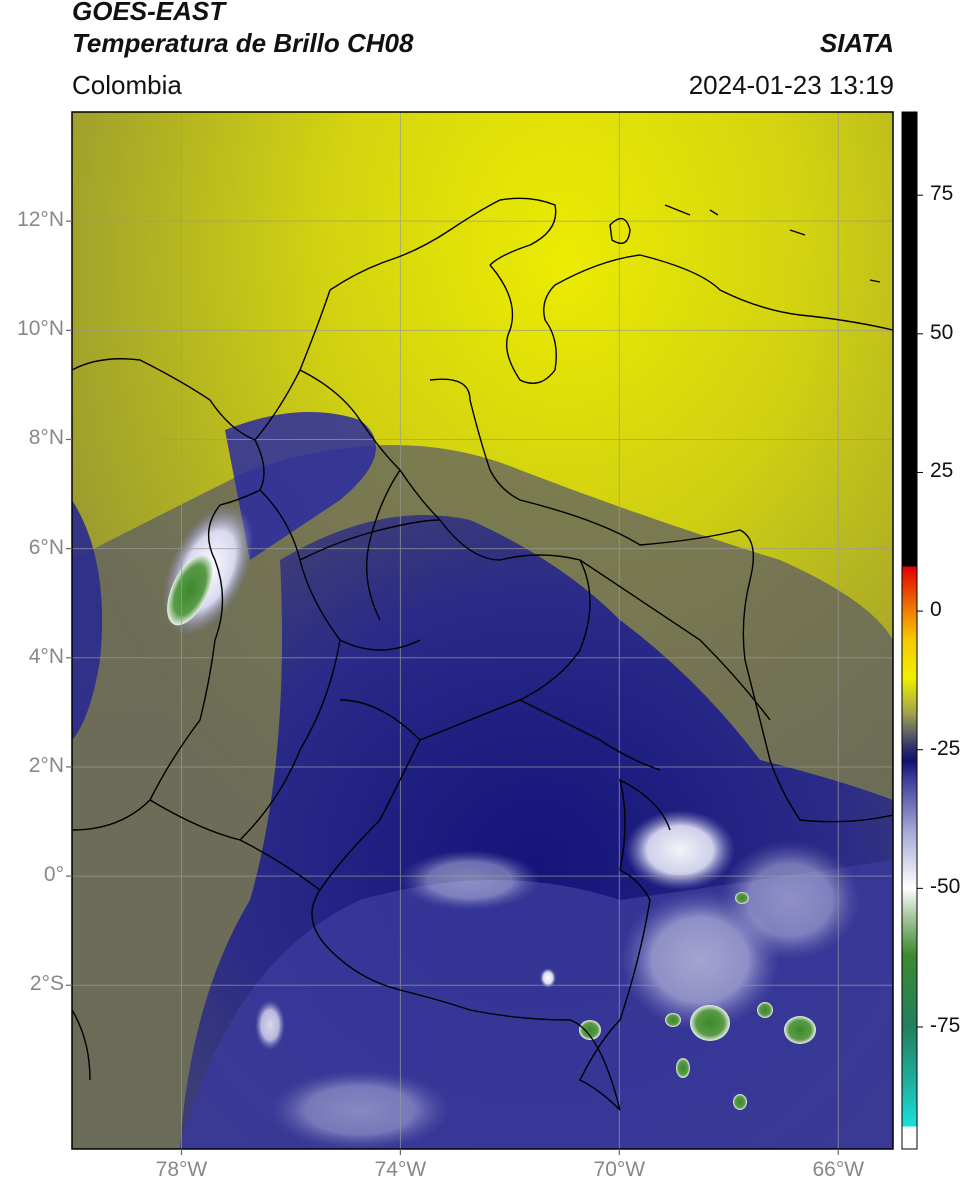 The height and width of the screenshot is (1190, 966). I want to click on lat-tick-label: 0°, so click(53, 875).